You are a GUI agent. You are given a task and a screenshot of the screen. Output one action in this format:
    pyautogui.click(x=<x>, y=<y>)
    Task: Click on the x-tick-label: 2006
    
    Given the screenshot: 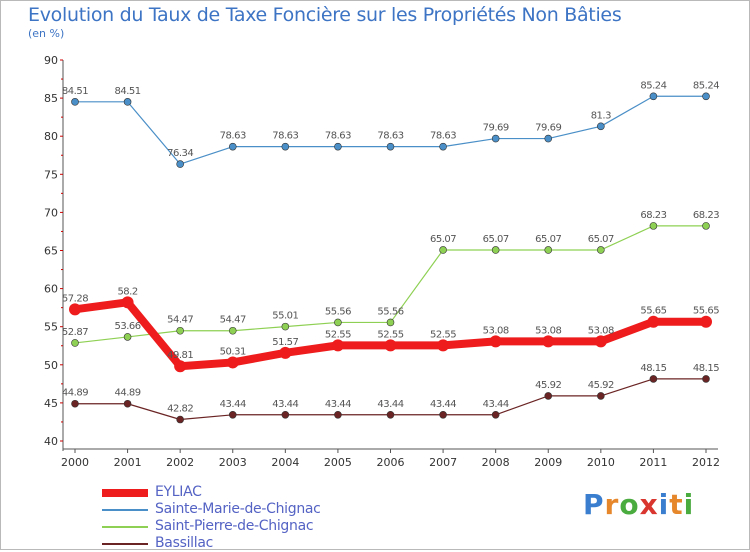 What is the action you would take?
    pyautogui.click(x=391, y=462)
    